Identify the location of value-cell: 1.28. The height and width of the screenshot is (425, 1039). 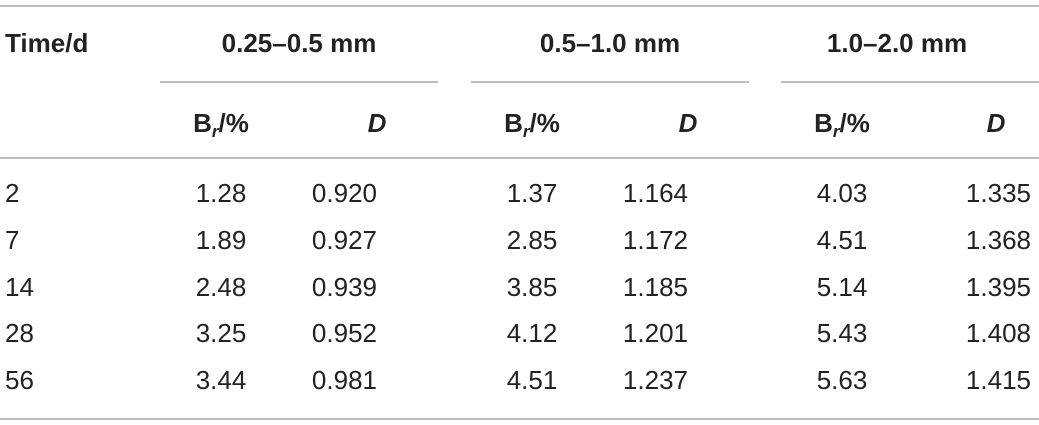
(221, 193).